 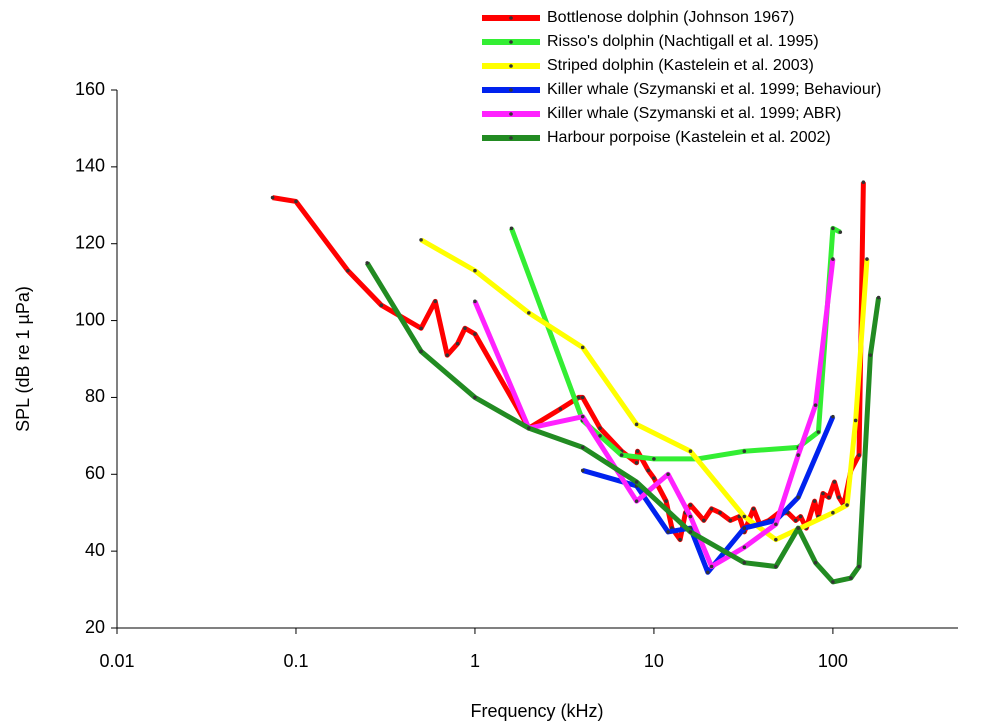 What do you see at coordinates (23, 359) in the screenshot?
I see `y-axis-label: SPL (dB re 1 µPa)` at bounding box center [23, 359].